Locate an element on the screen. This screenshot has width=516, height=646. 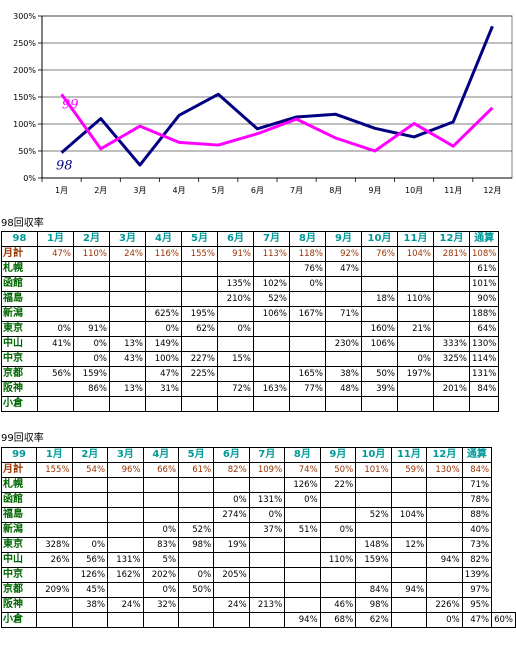
table-cell: 201% is located at coordinates (451, 389).